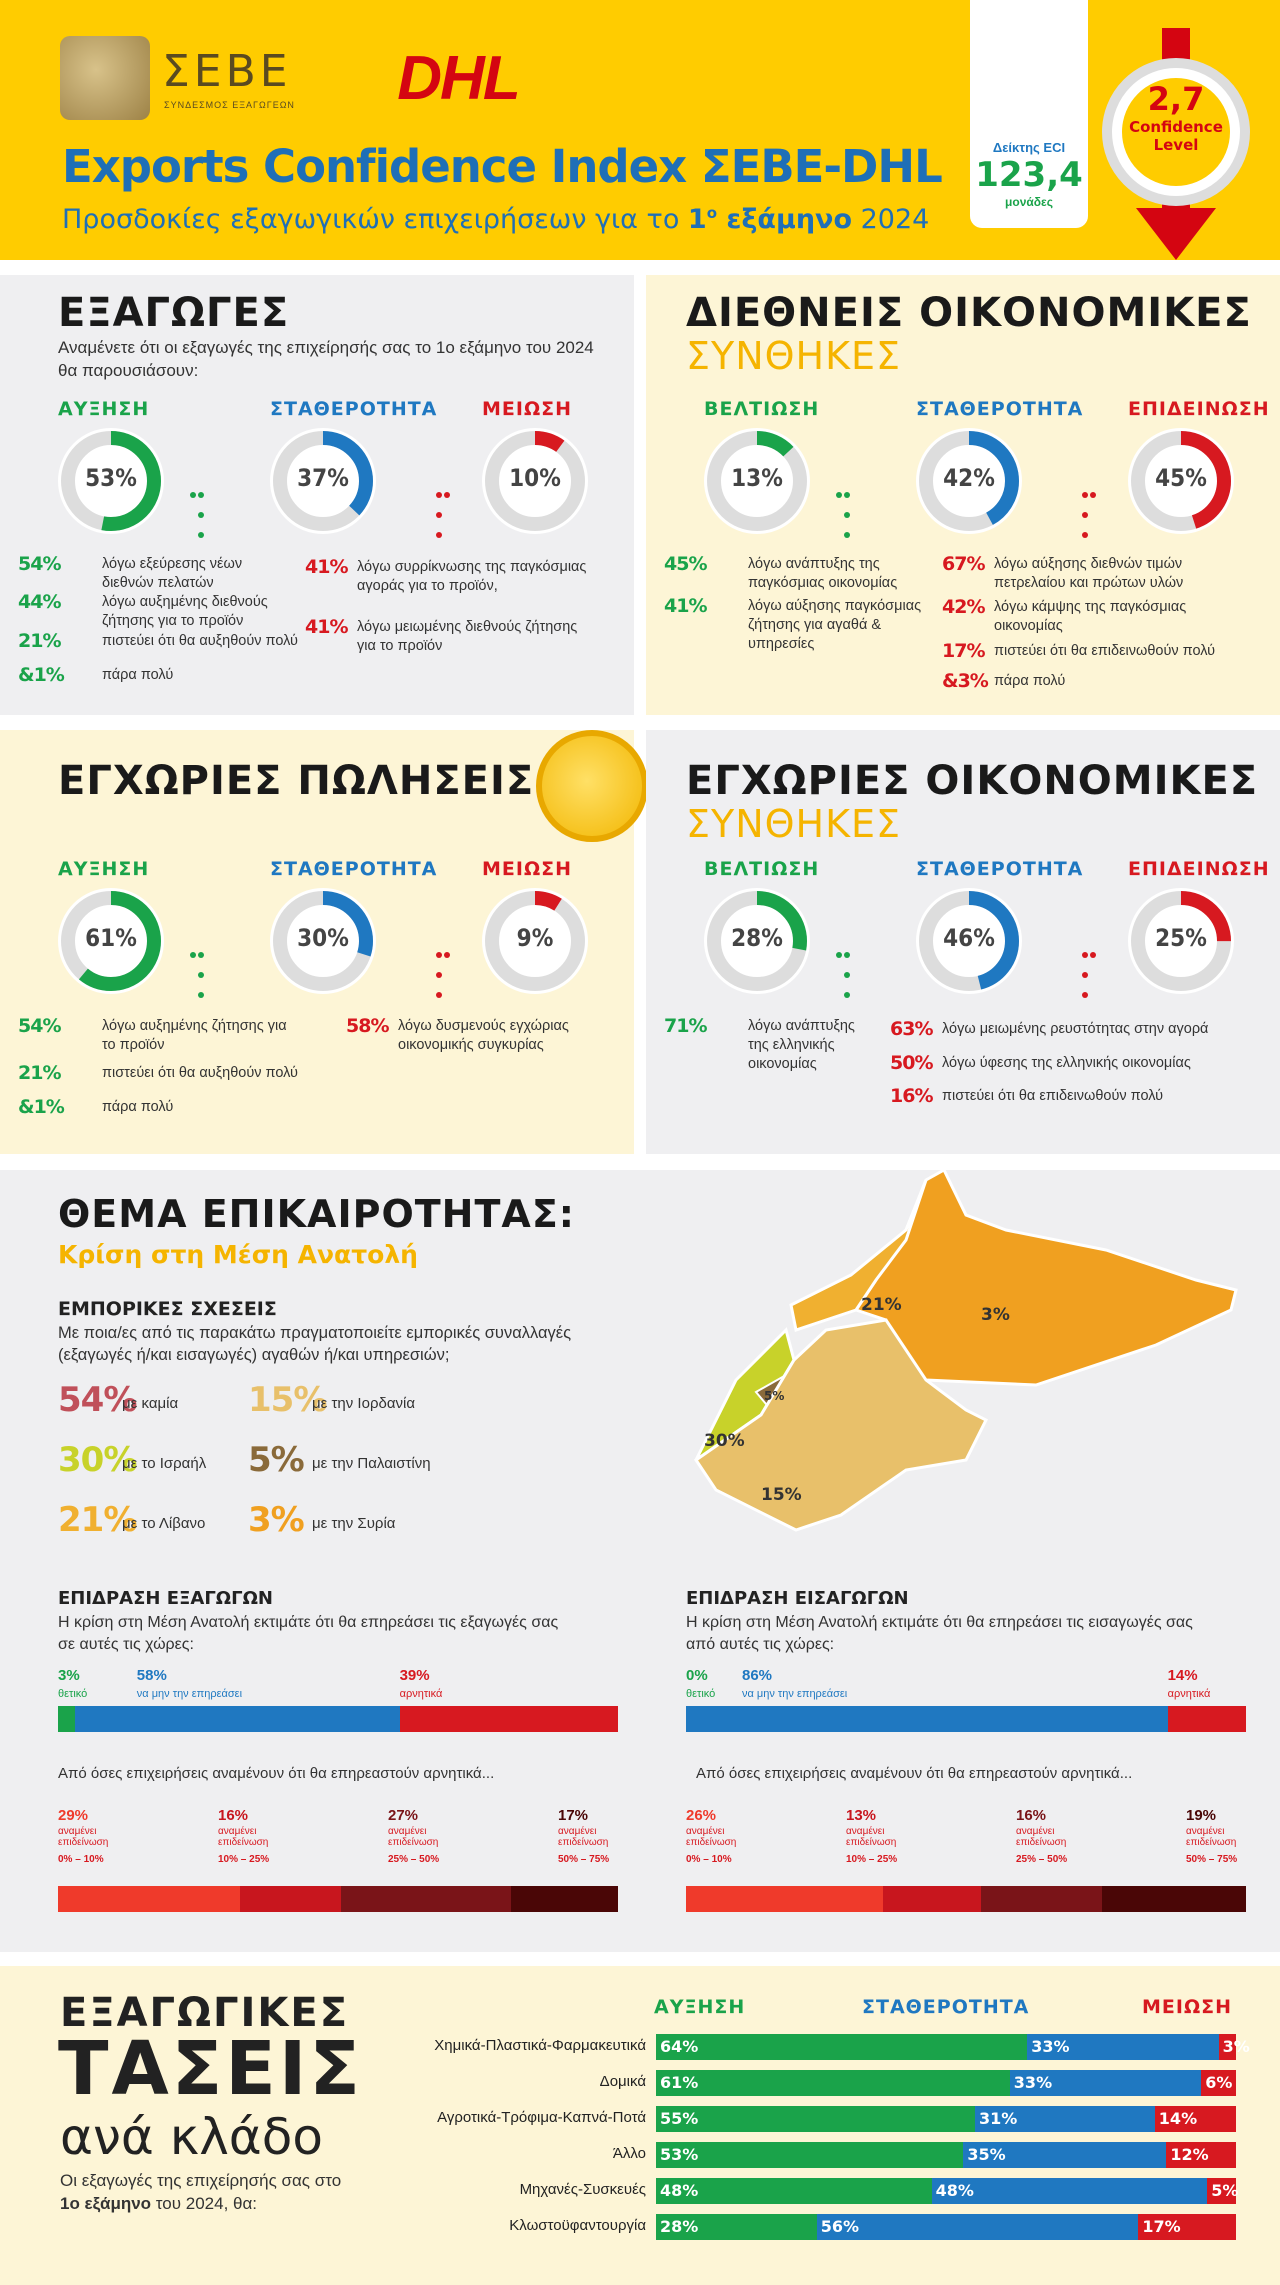 The width and height of the screenshot is (1280, 2285). Describe the element at coordinates (439, 495) in the screenshot. I see `exports-dots-down-dot` at that location.